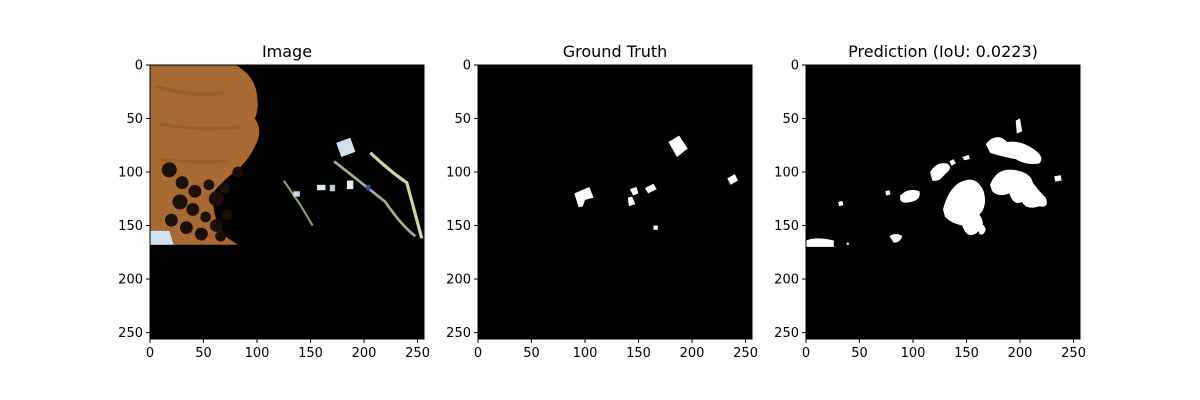  Describe the element at coordinates (162, 237) in the screenshot. I see `roof-corner` at that location.